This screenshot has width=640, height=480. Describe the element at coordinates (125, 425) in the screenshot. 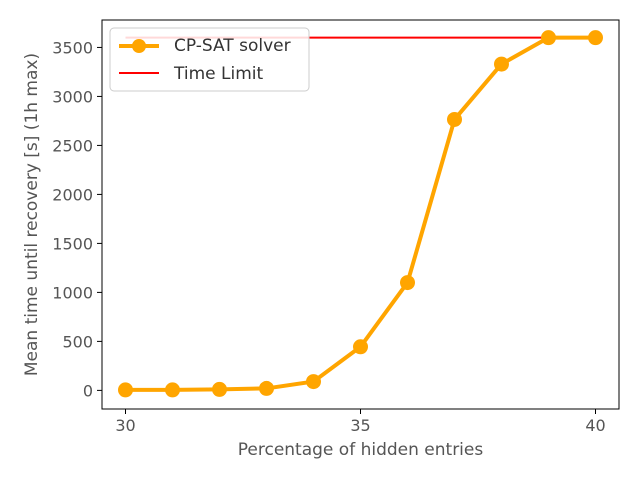

I see `x-tick-label-30: 30` at that location.